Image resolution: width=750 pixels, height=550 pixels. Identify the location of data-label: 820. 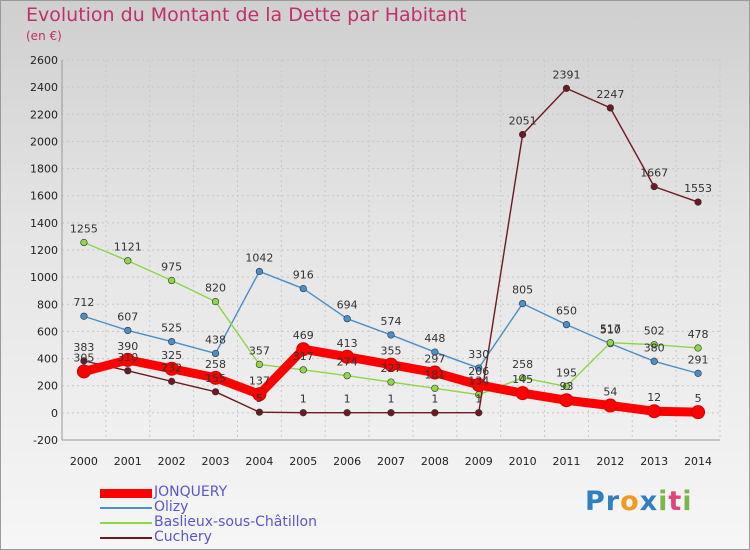
(215, 288).